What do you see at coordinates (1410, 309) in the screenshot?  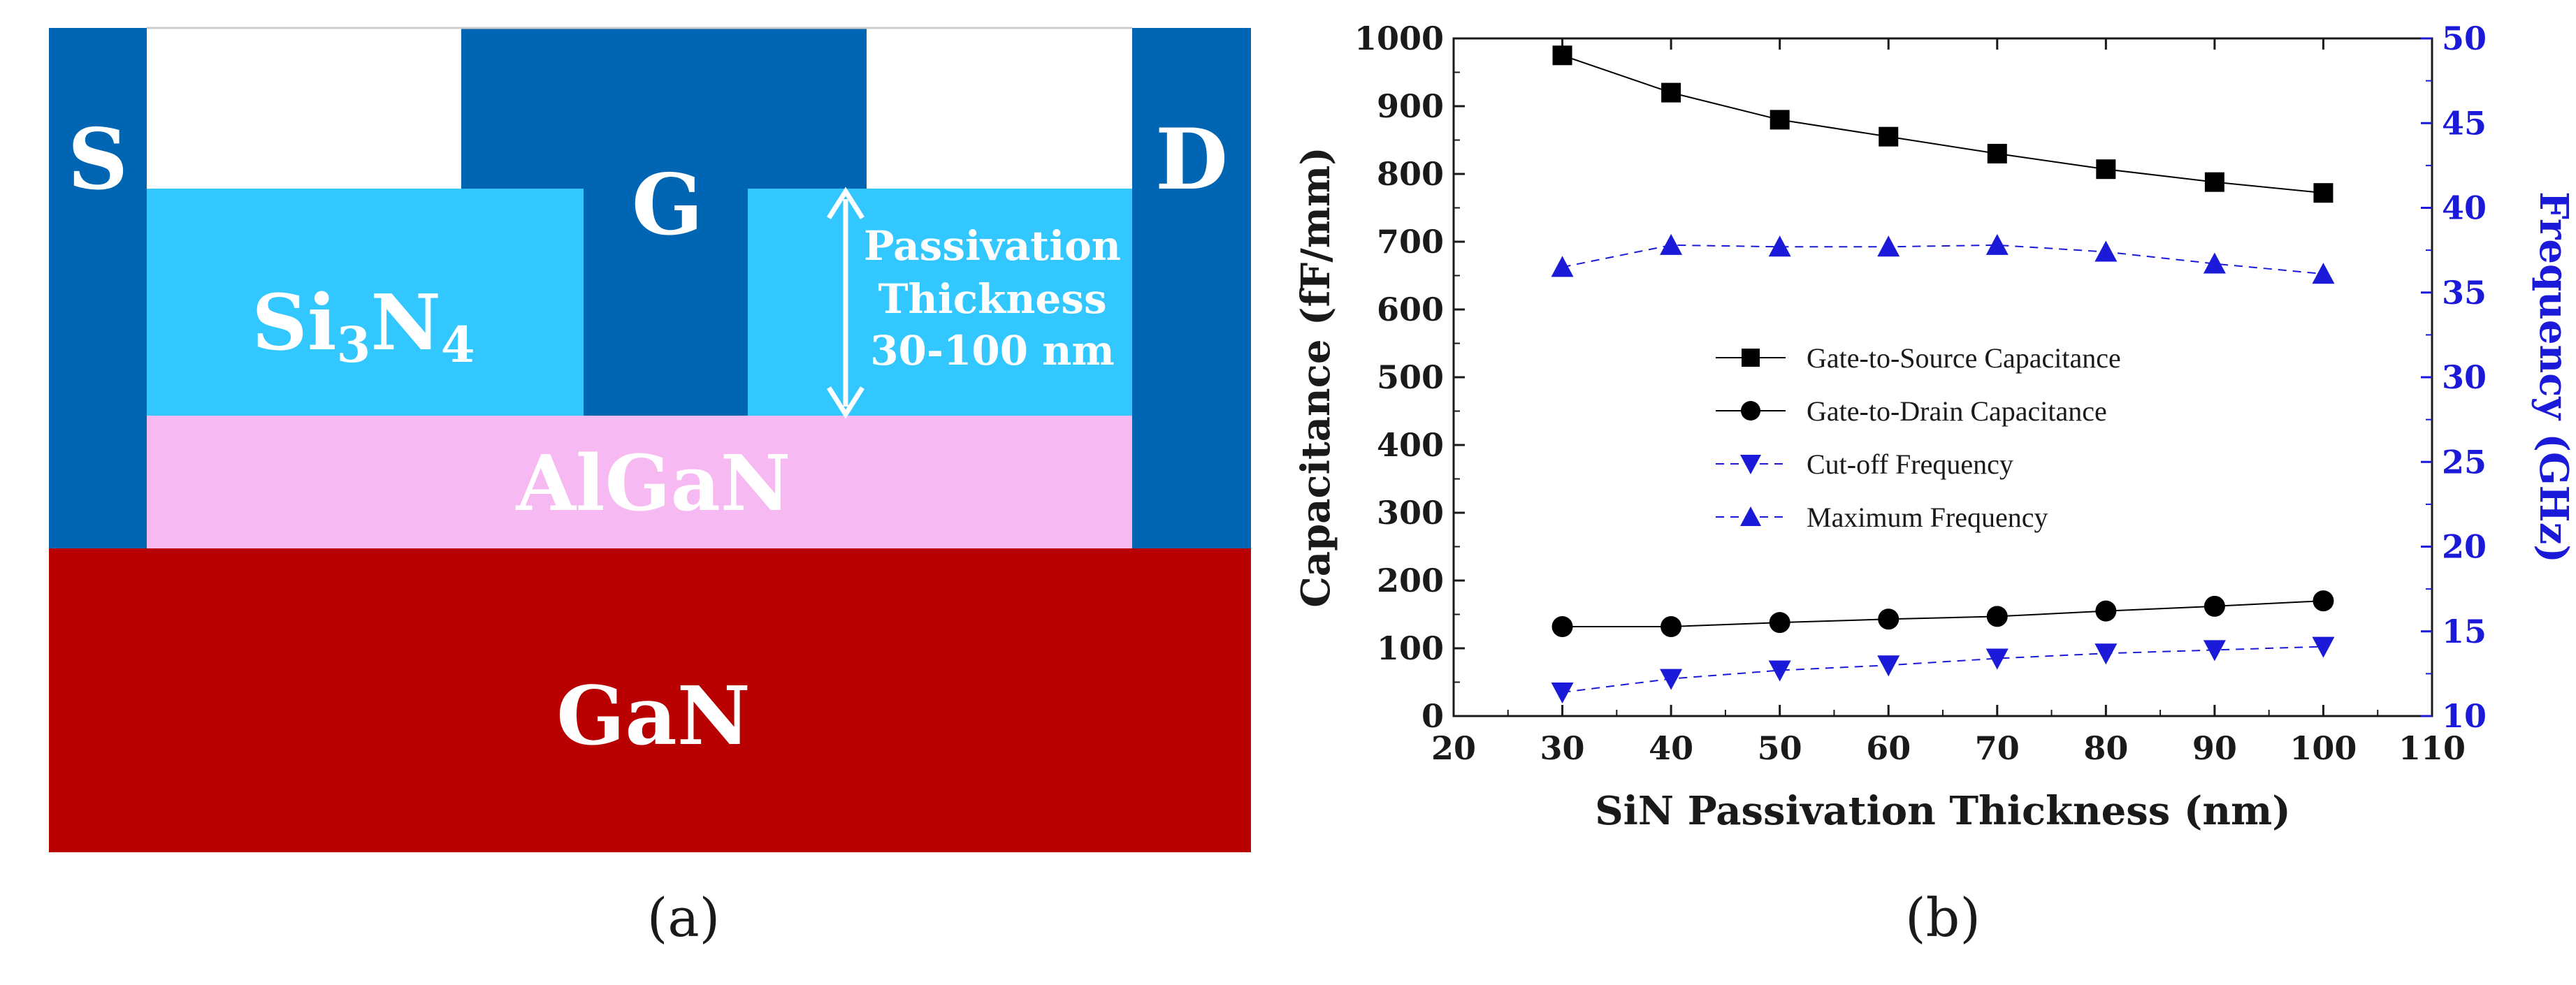 I see `y-tick-label: 600` at bounding box center [1410, 309].